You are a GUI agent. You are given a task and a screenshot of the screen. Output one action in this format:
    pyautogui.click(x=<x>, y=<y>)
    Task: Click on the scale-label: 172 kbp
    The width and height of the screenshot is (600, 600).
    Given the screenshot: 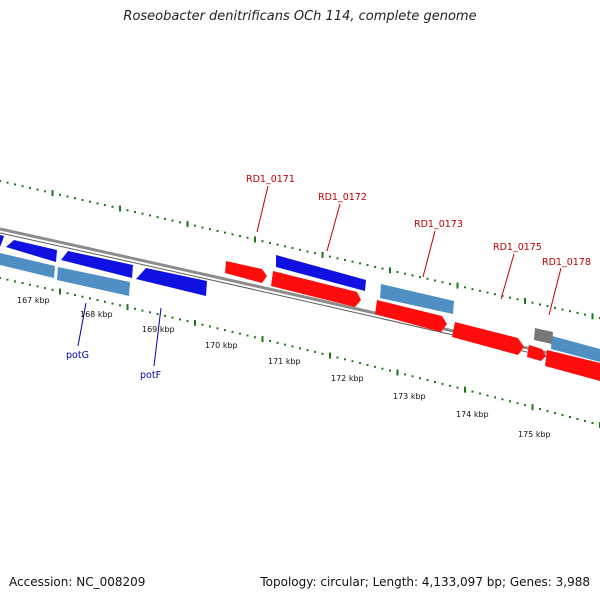 What is the action you would take?
    pyautogui.click(x=347, y=378)
    